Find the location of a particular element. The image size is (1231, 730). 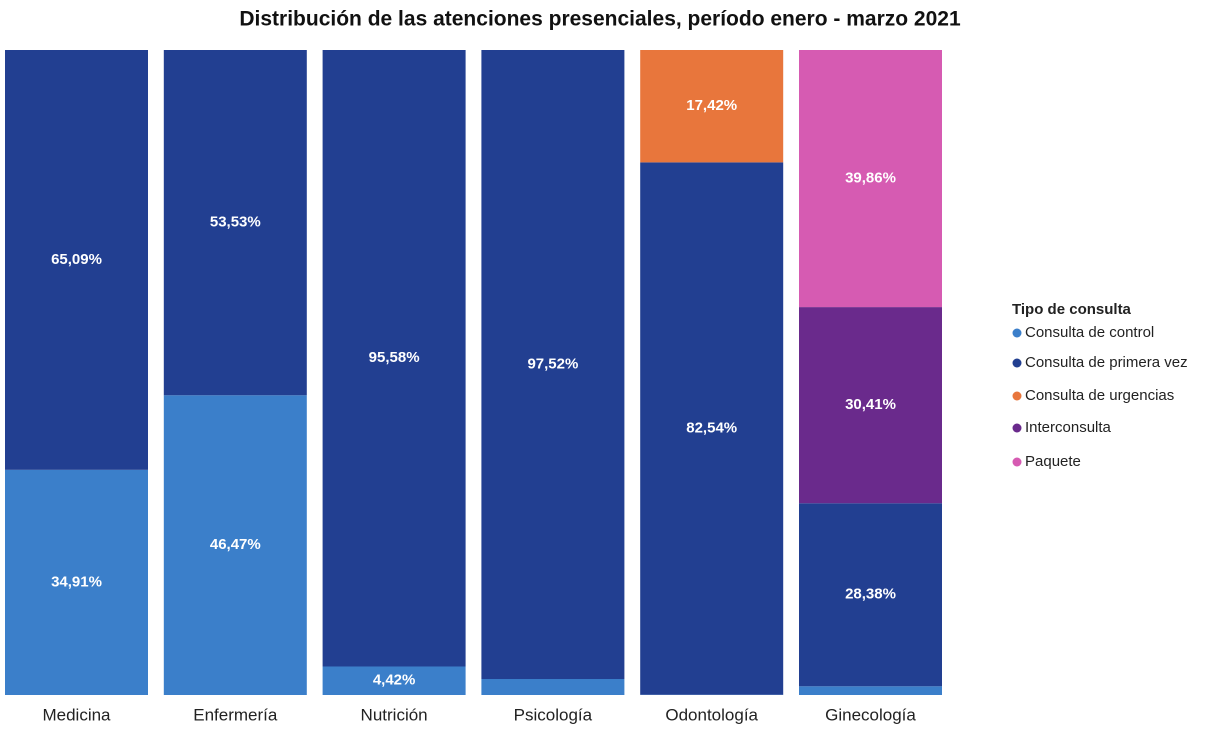

value-label: 95,58% is located at coordinates (394, 357).